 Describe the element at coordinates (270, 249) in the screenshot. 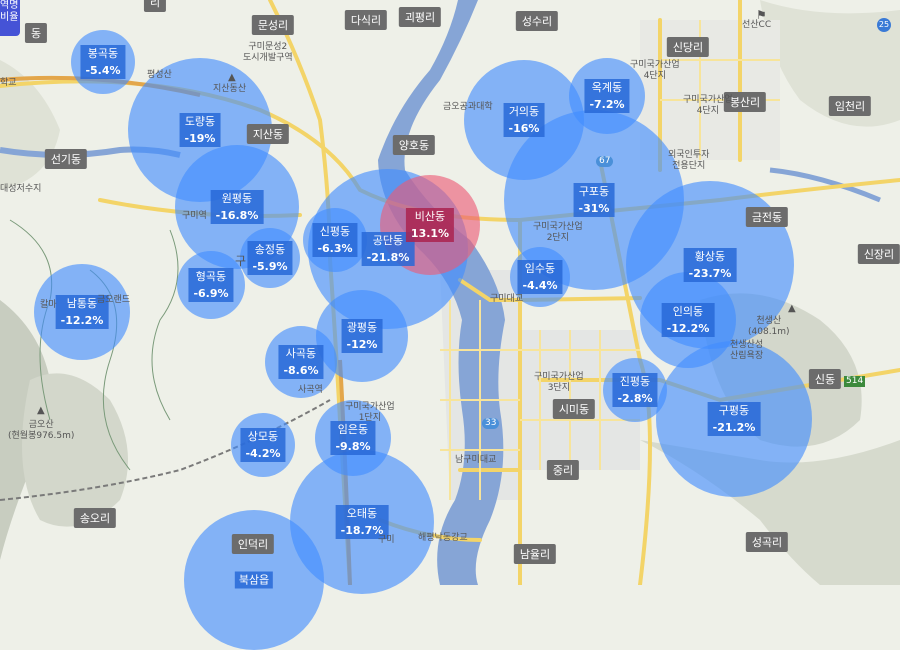

I see `district-name: 송정동` at that location.